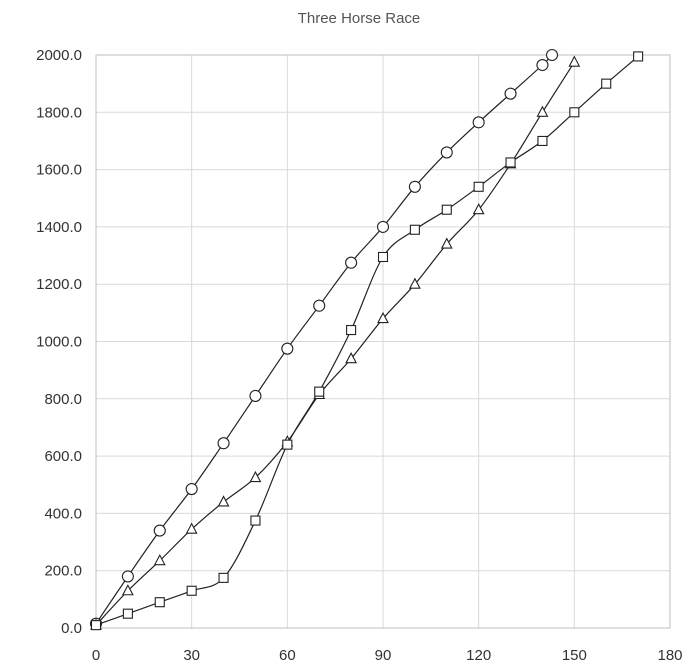 This screenshot has height=669, width=690. What do you see at coordinates (71, 628) in the screenshot?
I see `y-tick-label: 0.0` at bounding box center [71, 628].